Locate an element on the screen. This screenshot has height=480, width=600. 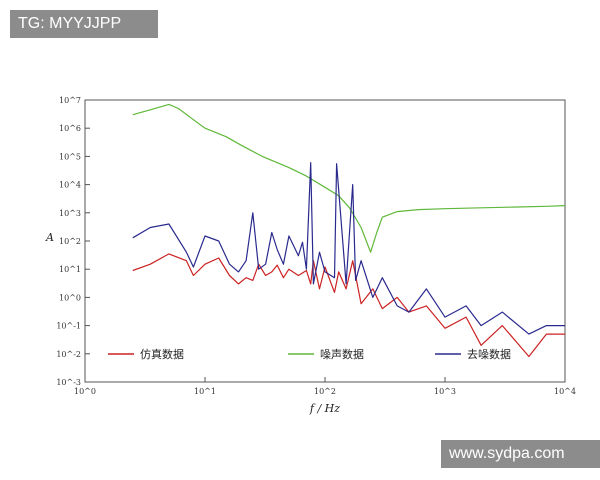
watermark-bottom: www.sydpa.com is located at coordinates (520, 454).